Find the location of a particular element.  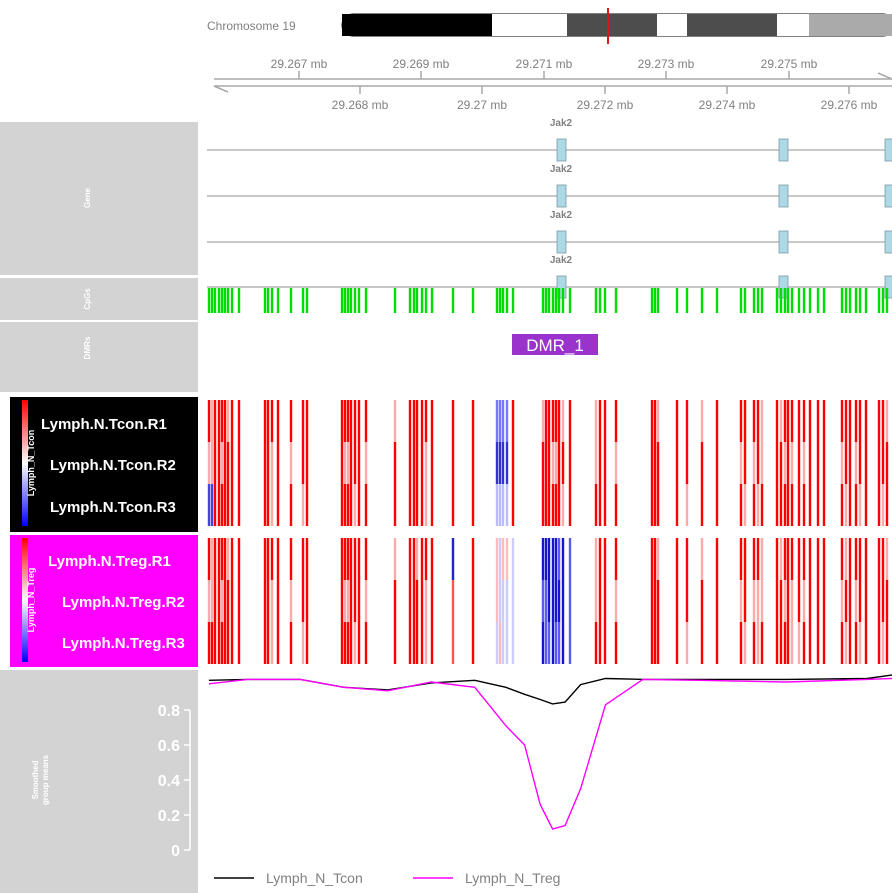

treg-panel is located at coordinates (104, 601).